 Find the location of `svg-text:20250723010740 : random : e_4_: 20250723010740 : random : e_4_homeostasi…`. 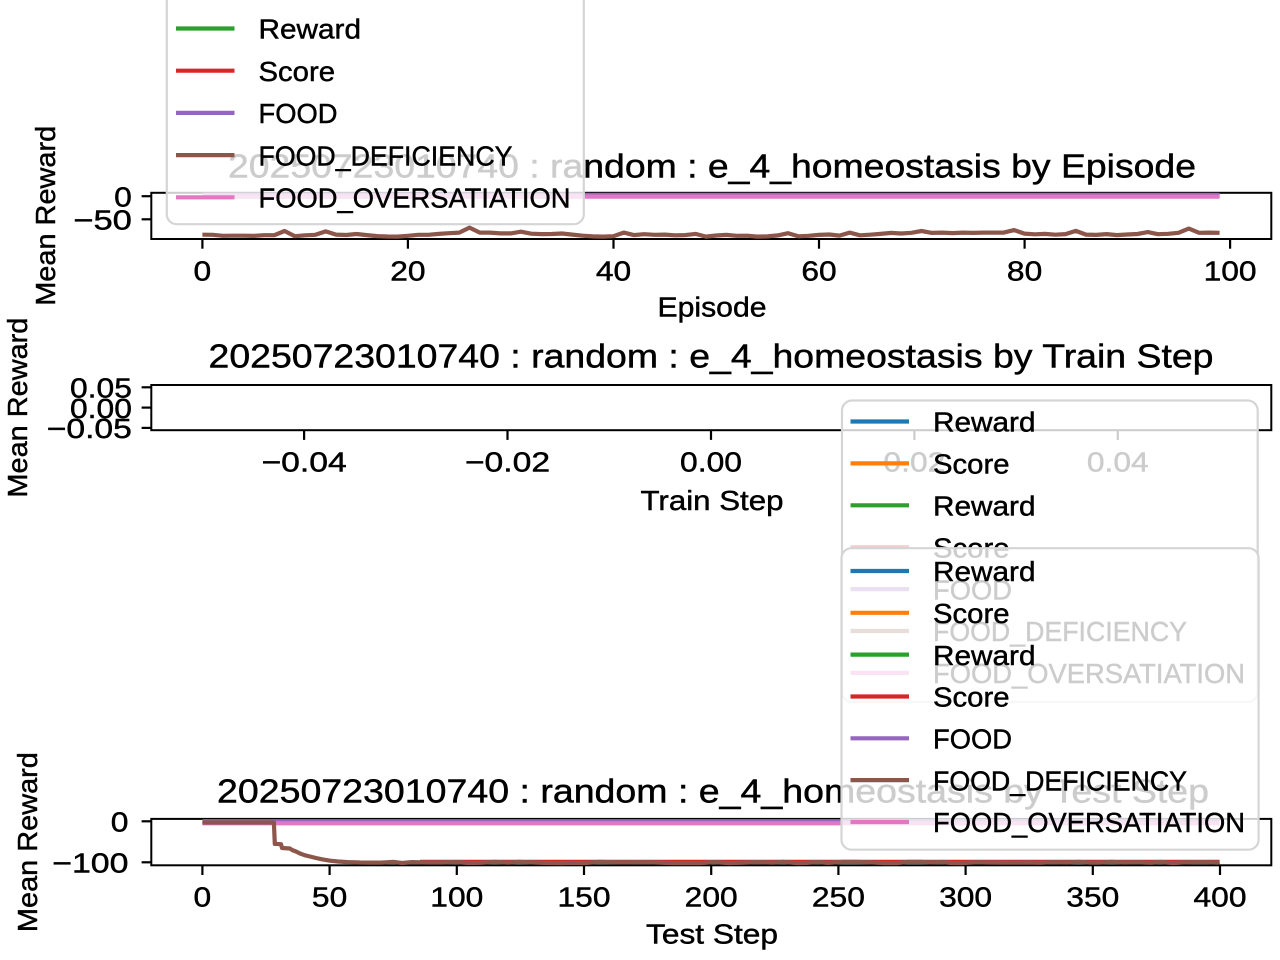

svg-text:20250723010740 : random : e_4_: 20250723010740 : random : e_4_homeostasi… is located at coordinates (711, 357).